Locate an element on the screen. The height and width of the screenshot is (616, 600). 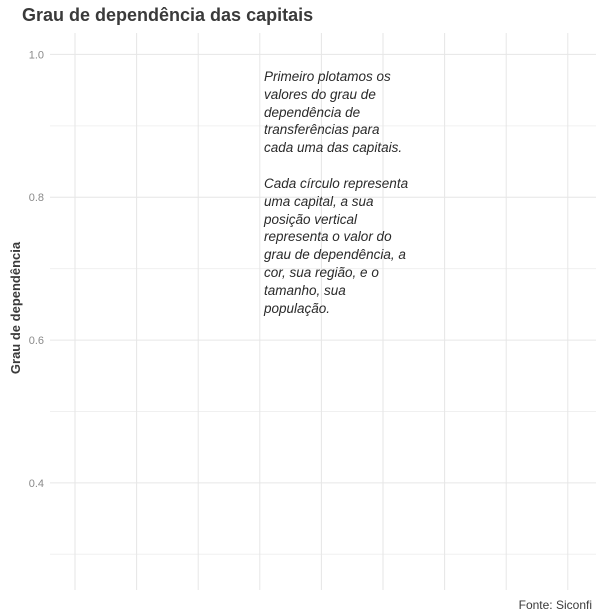
y-tick-label: 0.4 is located at coordinates (36, 484).